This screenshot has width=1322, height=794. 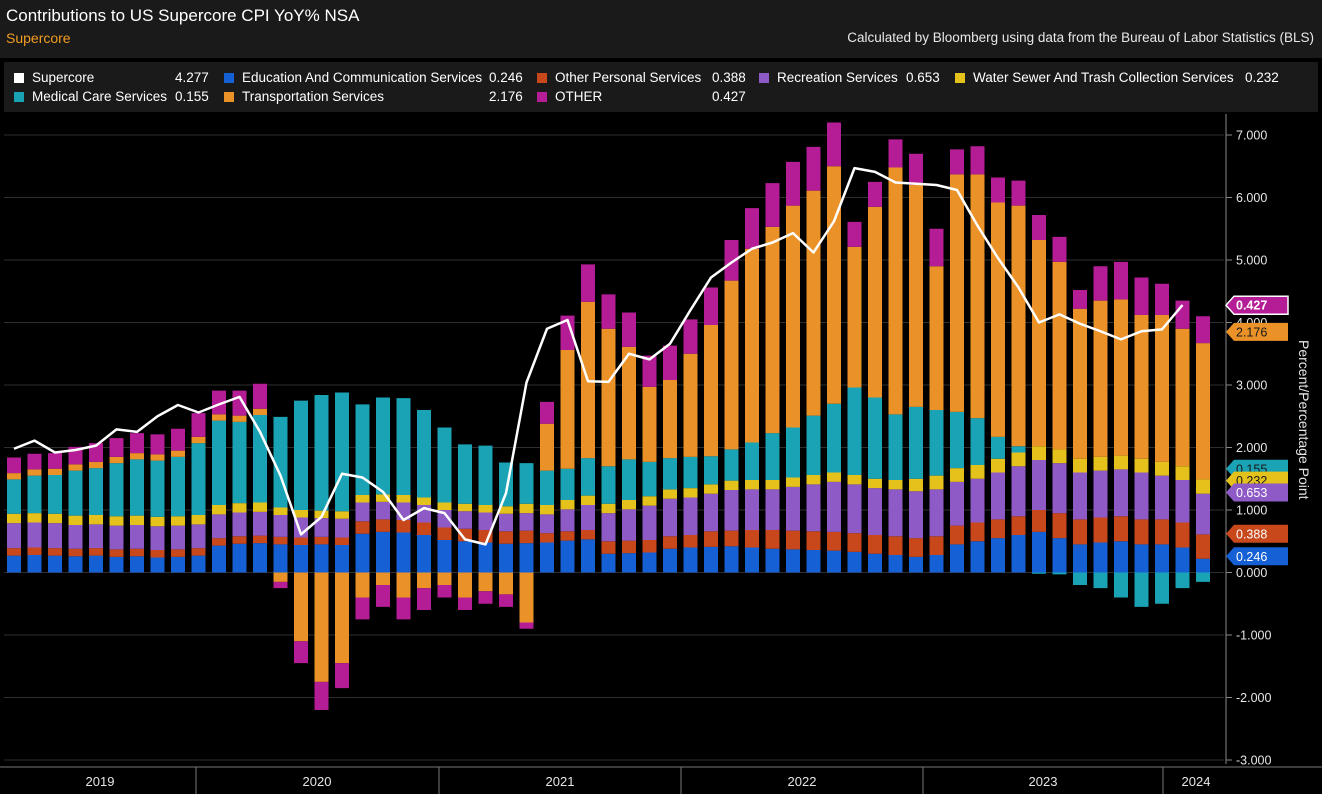 I want to click on legend-value: 4.277, so click(x=192, y=77).